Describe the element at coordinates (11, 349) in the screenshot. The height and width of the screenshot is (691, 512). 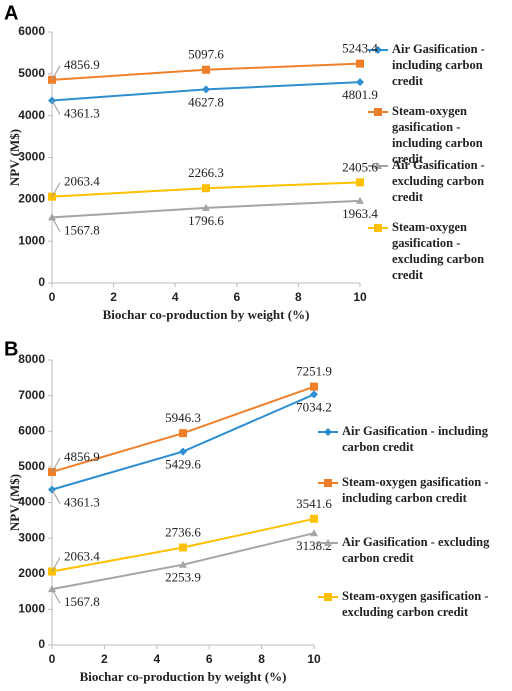
I see `panel-label: B` at that location.